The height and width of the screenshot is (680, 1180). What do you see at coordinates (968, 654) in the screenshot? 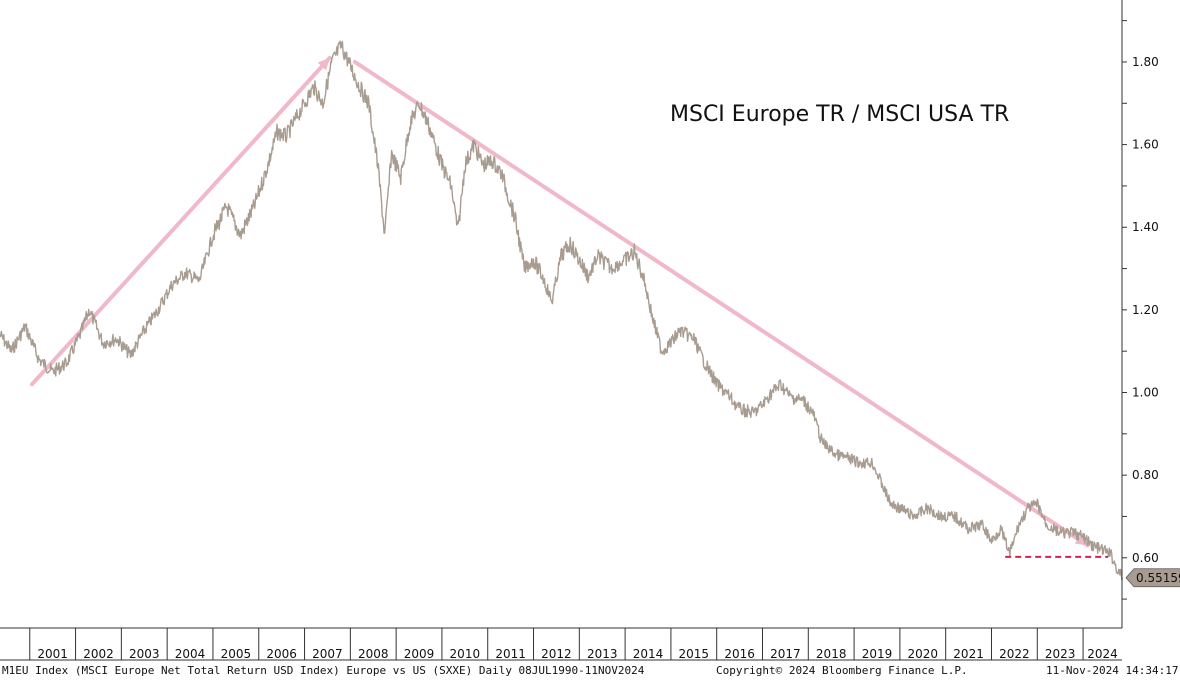
I see `x-tick-label: 2021` at bounding box center [968, 654].